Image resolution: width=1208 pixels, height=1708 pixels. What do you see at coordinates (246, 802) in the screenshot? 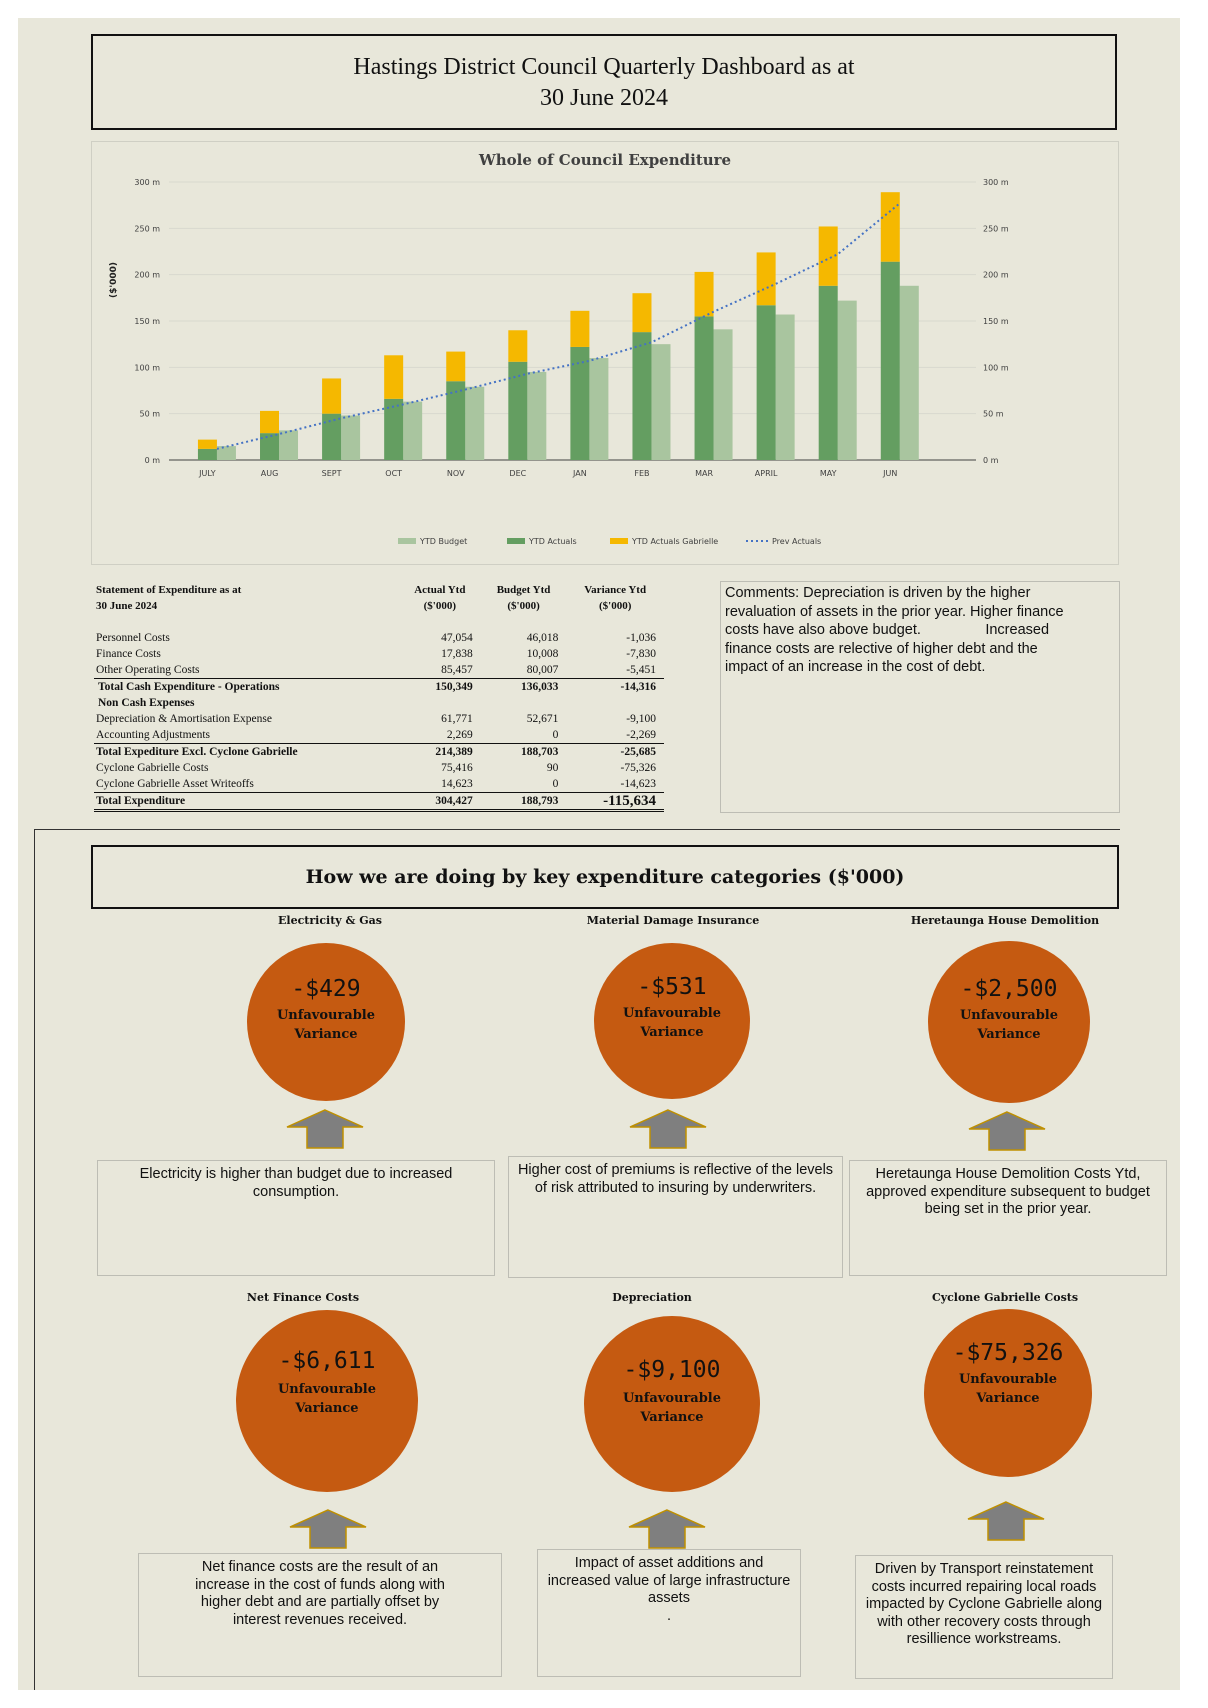
I see `row-label: Total Expenditure` at bounding box center [246, 802].